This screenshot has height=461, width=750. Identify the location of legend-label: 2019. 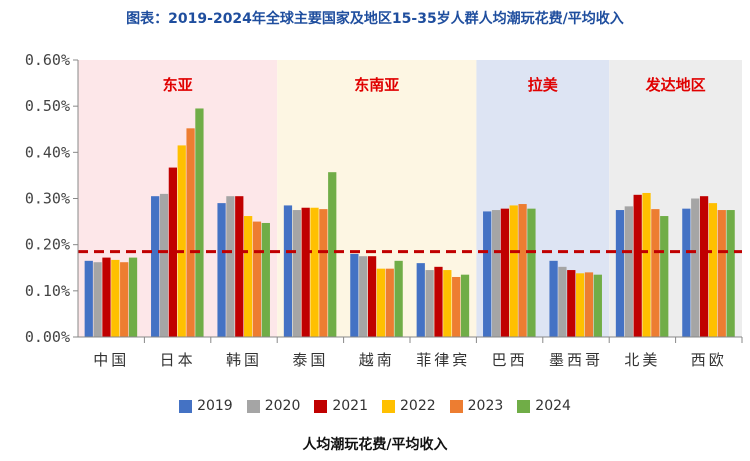
(215, 406).